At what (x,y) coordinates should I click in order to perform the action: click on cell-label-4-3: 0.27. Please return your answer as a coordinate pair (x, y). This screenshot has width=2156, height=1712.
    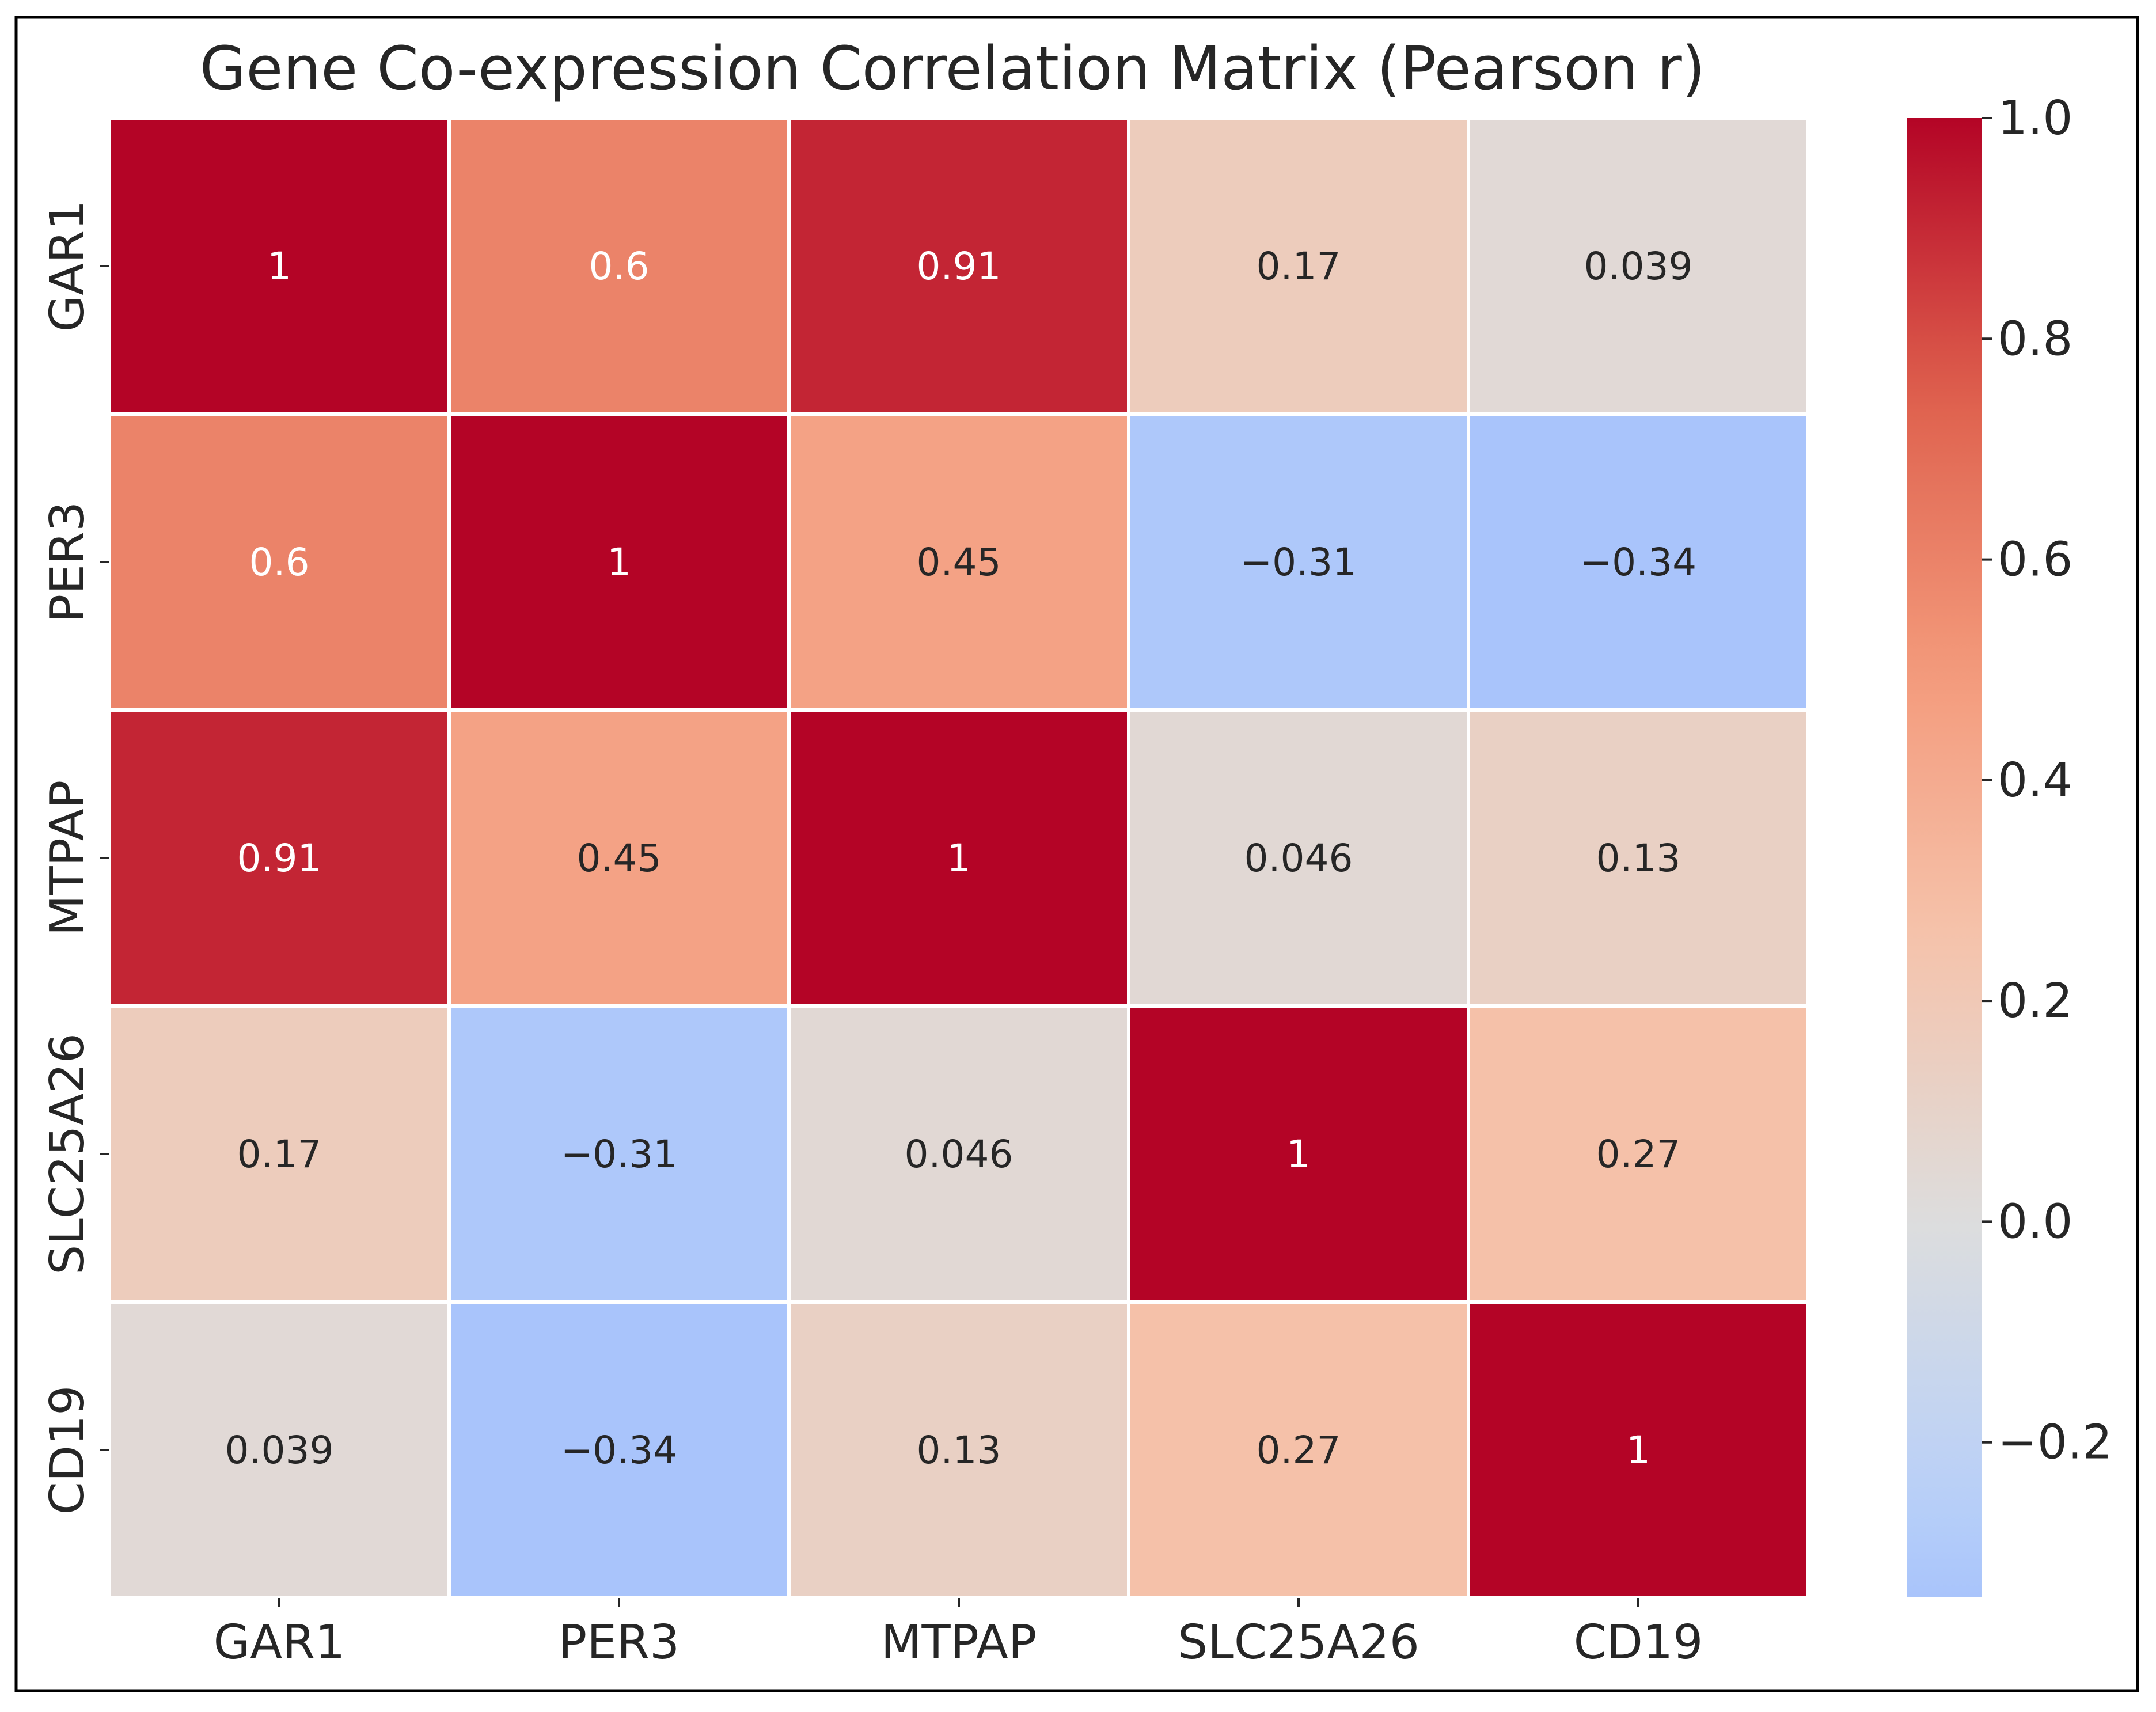
    Looking at the image, I should click on (1299, 1450).